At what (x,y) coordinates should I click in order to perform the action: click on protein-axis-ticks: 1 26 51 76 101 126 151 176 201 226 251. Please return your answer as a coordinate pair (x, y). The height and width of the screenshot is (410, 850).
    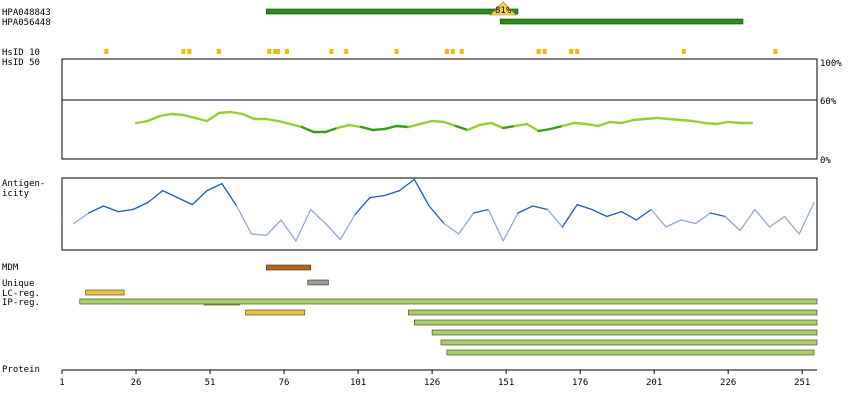
    Looking at the image, I should click on (434, 379).